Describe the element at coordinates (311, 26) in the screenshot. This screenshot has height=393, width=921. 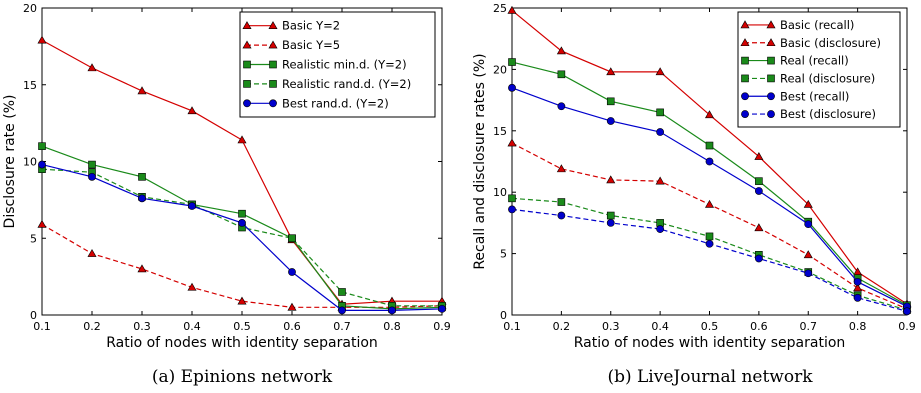
I see `legend-label: Basic Y=2` at that location.